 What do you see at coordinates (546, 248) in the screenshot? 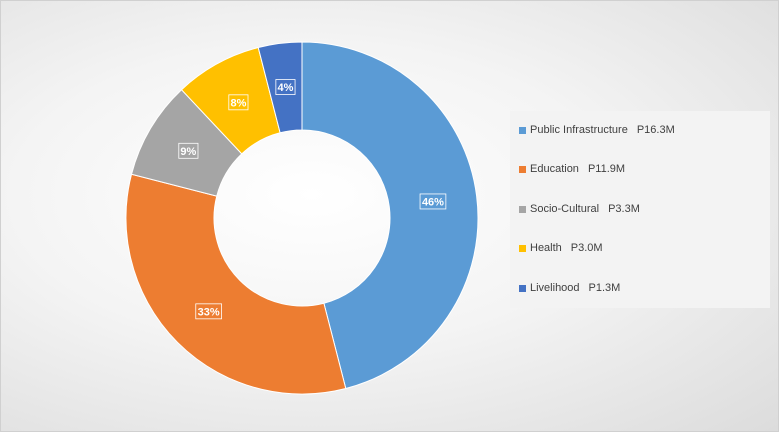
I see `legend-label: Health` at bounding box center [546, 248].